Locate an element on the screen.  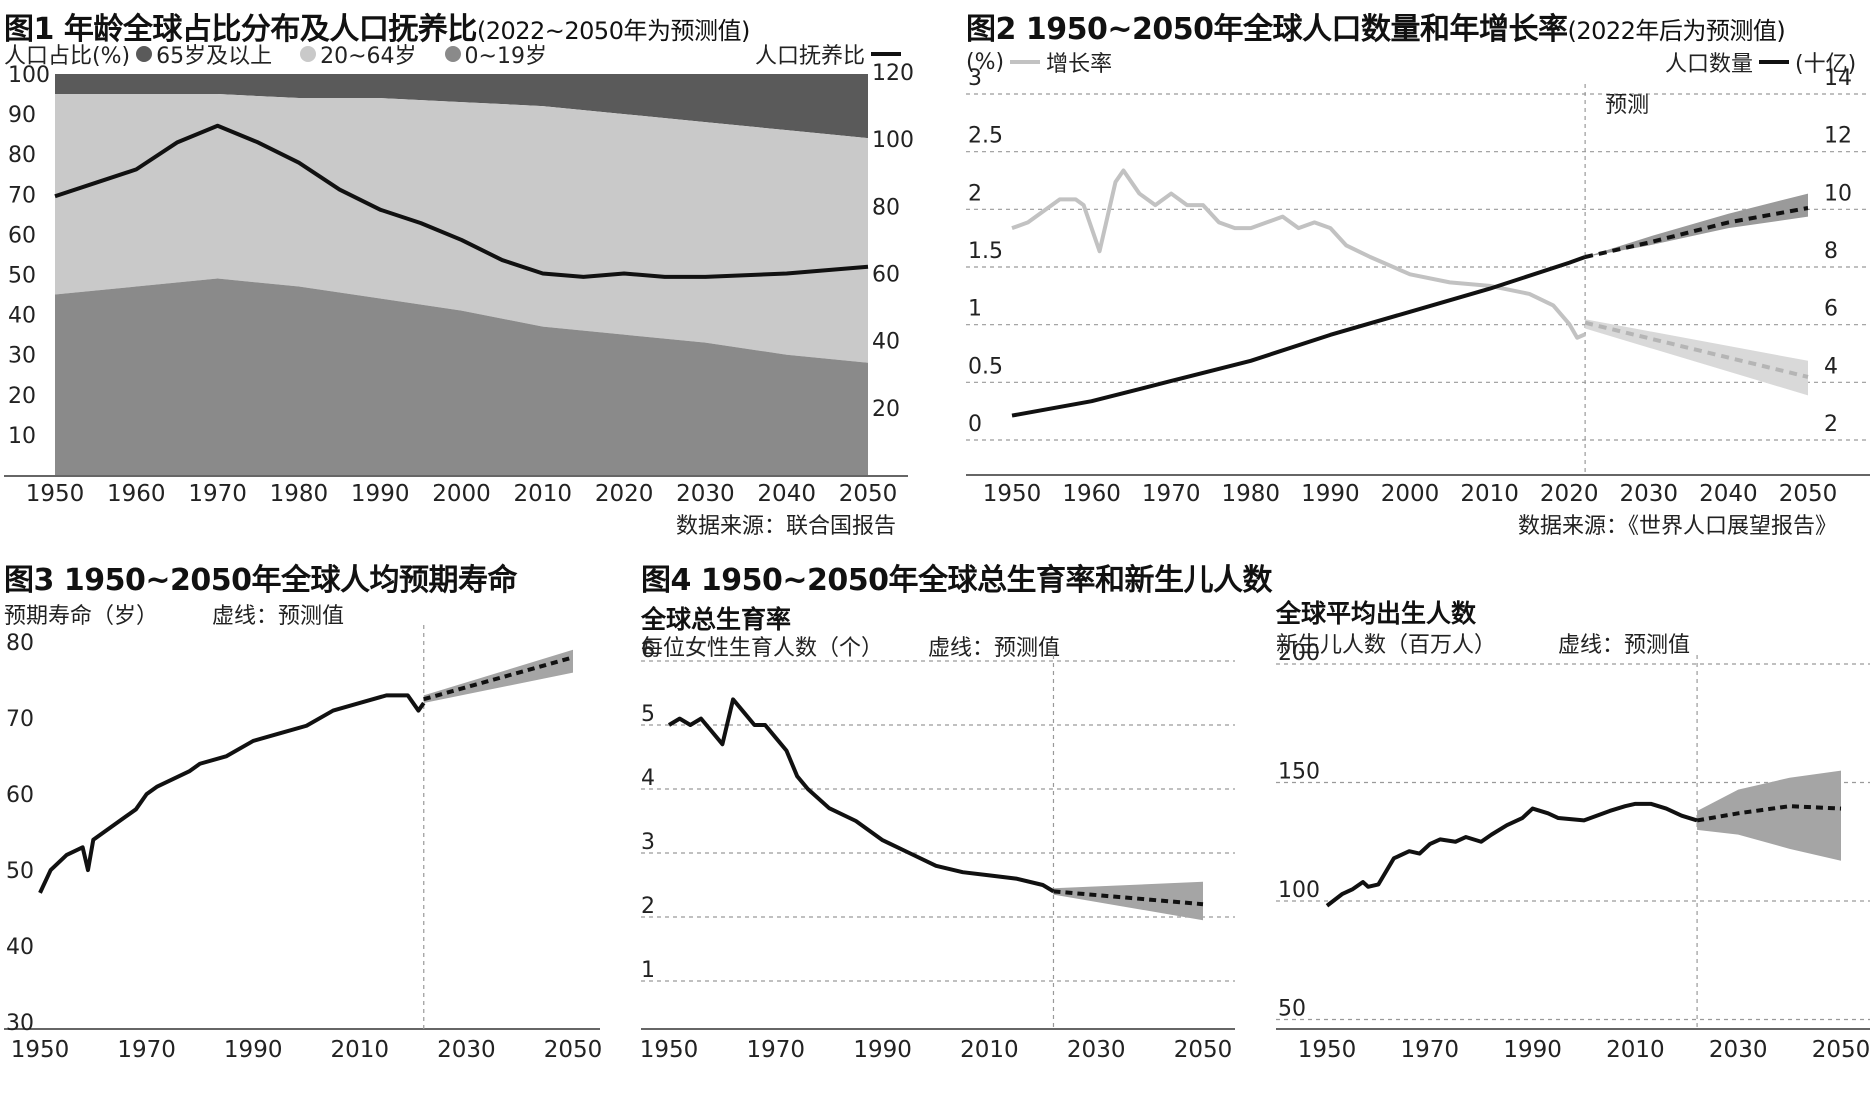
fig2-legend-right: 人口数量 (十亿) is located at coordinates (1760, 62).